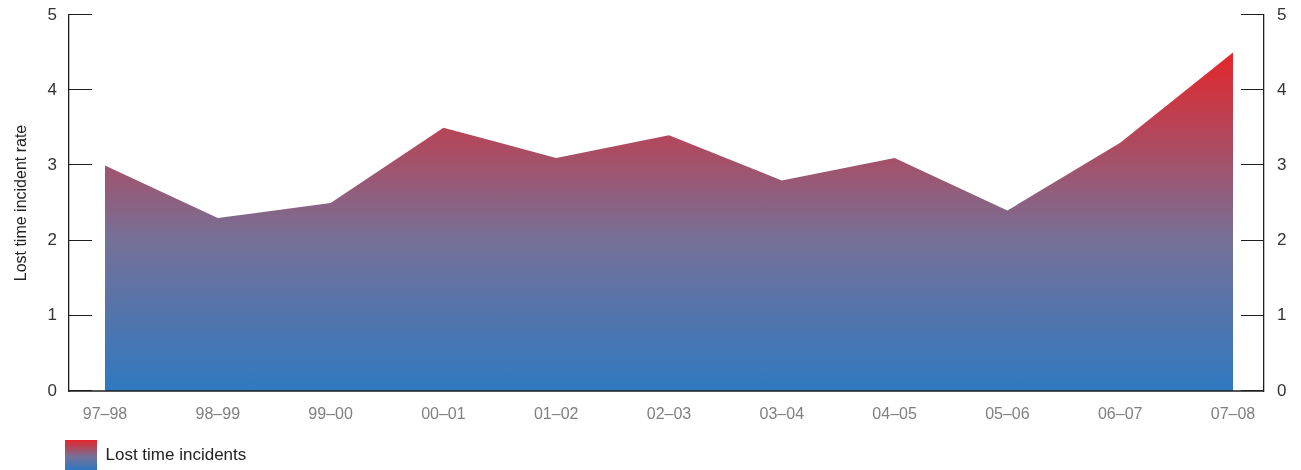  I want to click on y2-tick-label: 3, so click(1282, 165).